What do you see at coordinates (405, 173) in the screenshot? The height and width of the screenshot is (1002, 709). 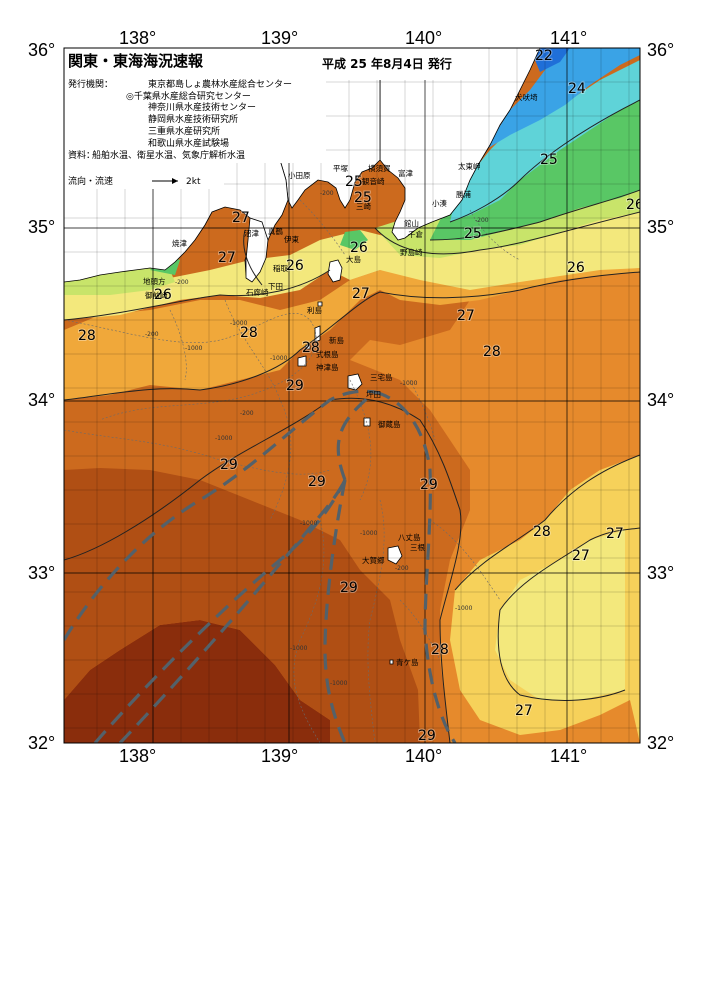 I see `place-label: 富津` at bounding box center [405, 173].